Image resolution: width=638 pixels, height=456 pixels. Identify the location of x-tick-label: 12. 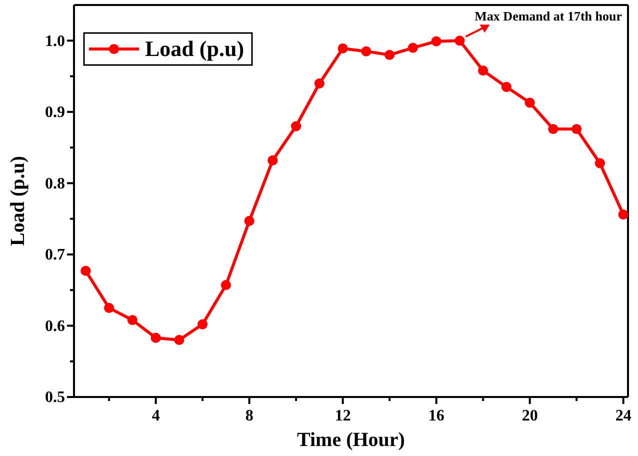
(342, 415).